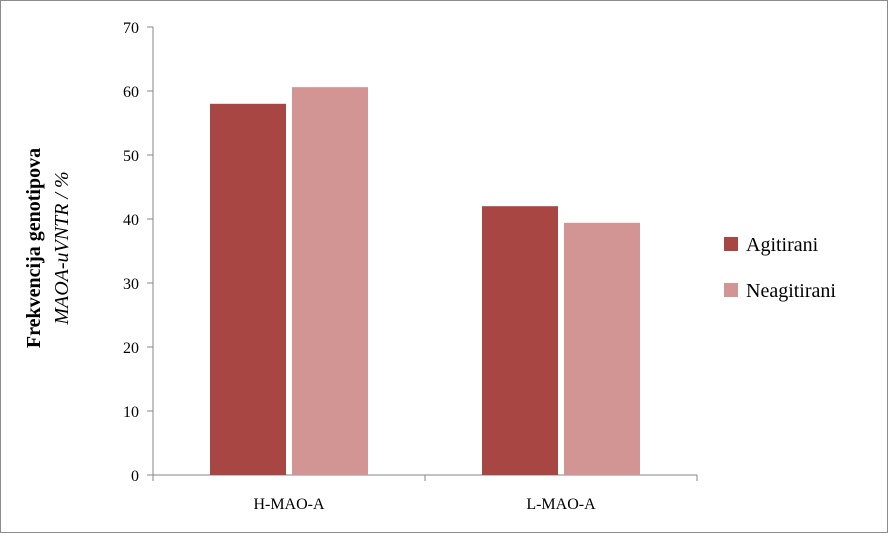 The height and width of the screenshot is (533, 888). I want to click on legend-swatch-agitirani, so click(731, 244).